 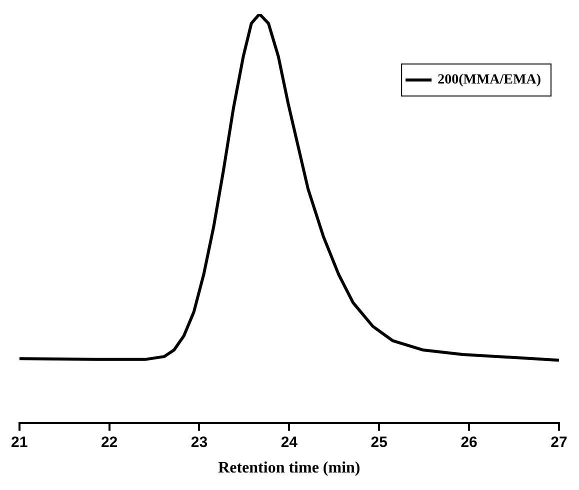 What do you see at coordinates (379, 442) in the screenshot?
I see `x-tick-label: 25` at bounding box center [379, 442].